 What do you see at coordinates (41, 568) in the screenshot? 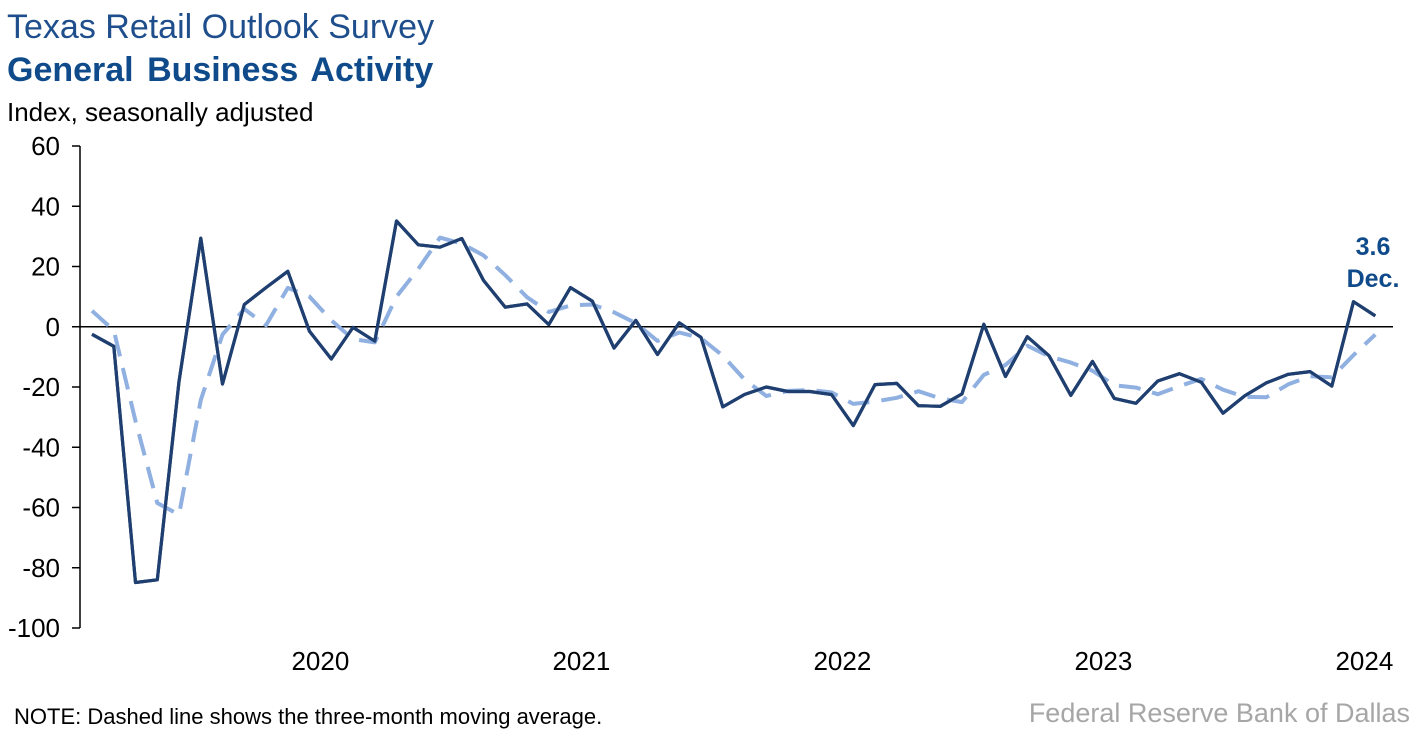
I see `y-tick-label: -80` at bounding box center [41, 568].